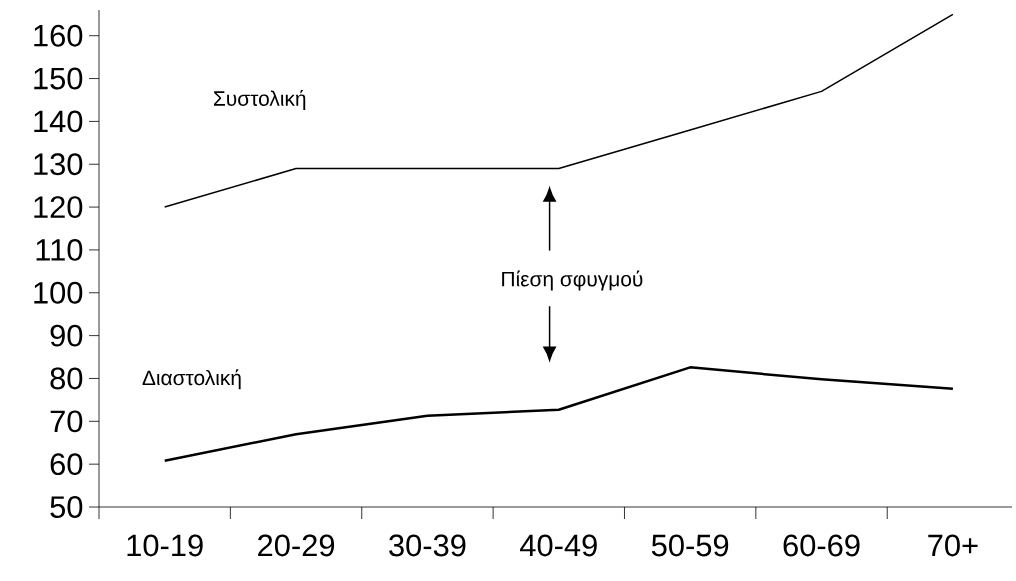 The width and height of the screenshot is (1016, 581). What do you see at coordinates (296, 545) in the screenshot?
I see `x-tick-label: 20-29` at bounding box center [296, 545].